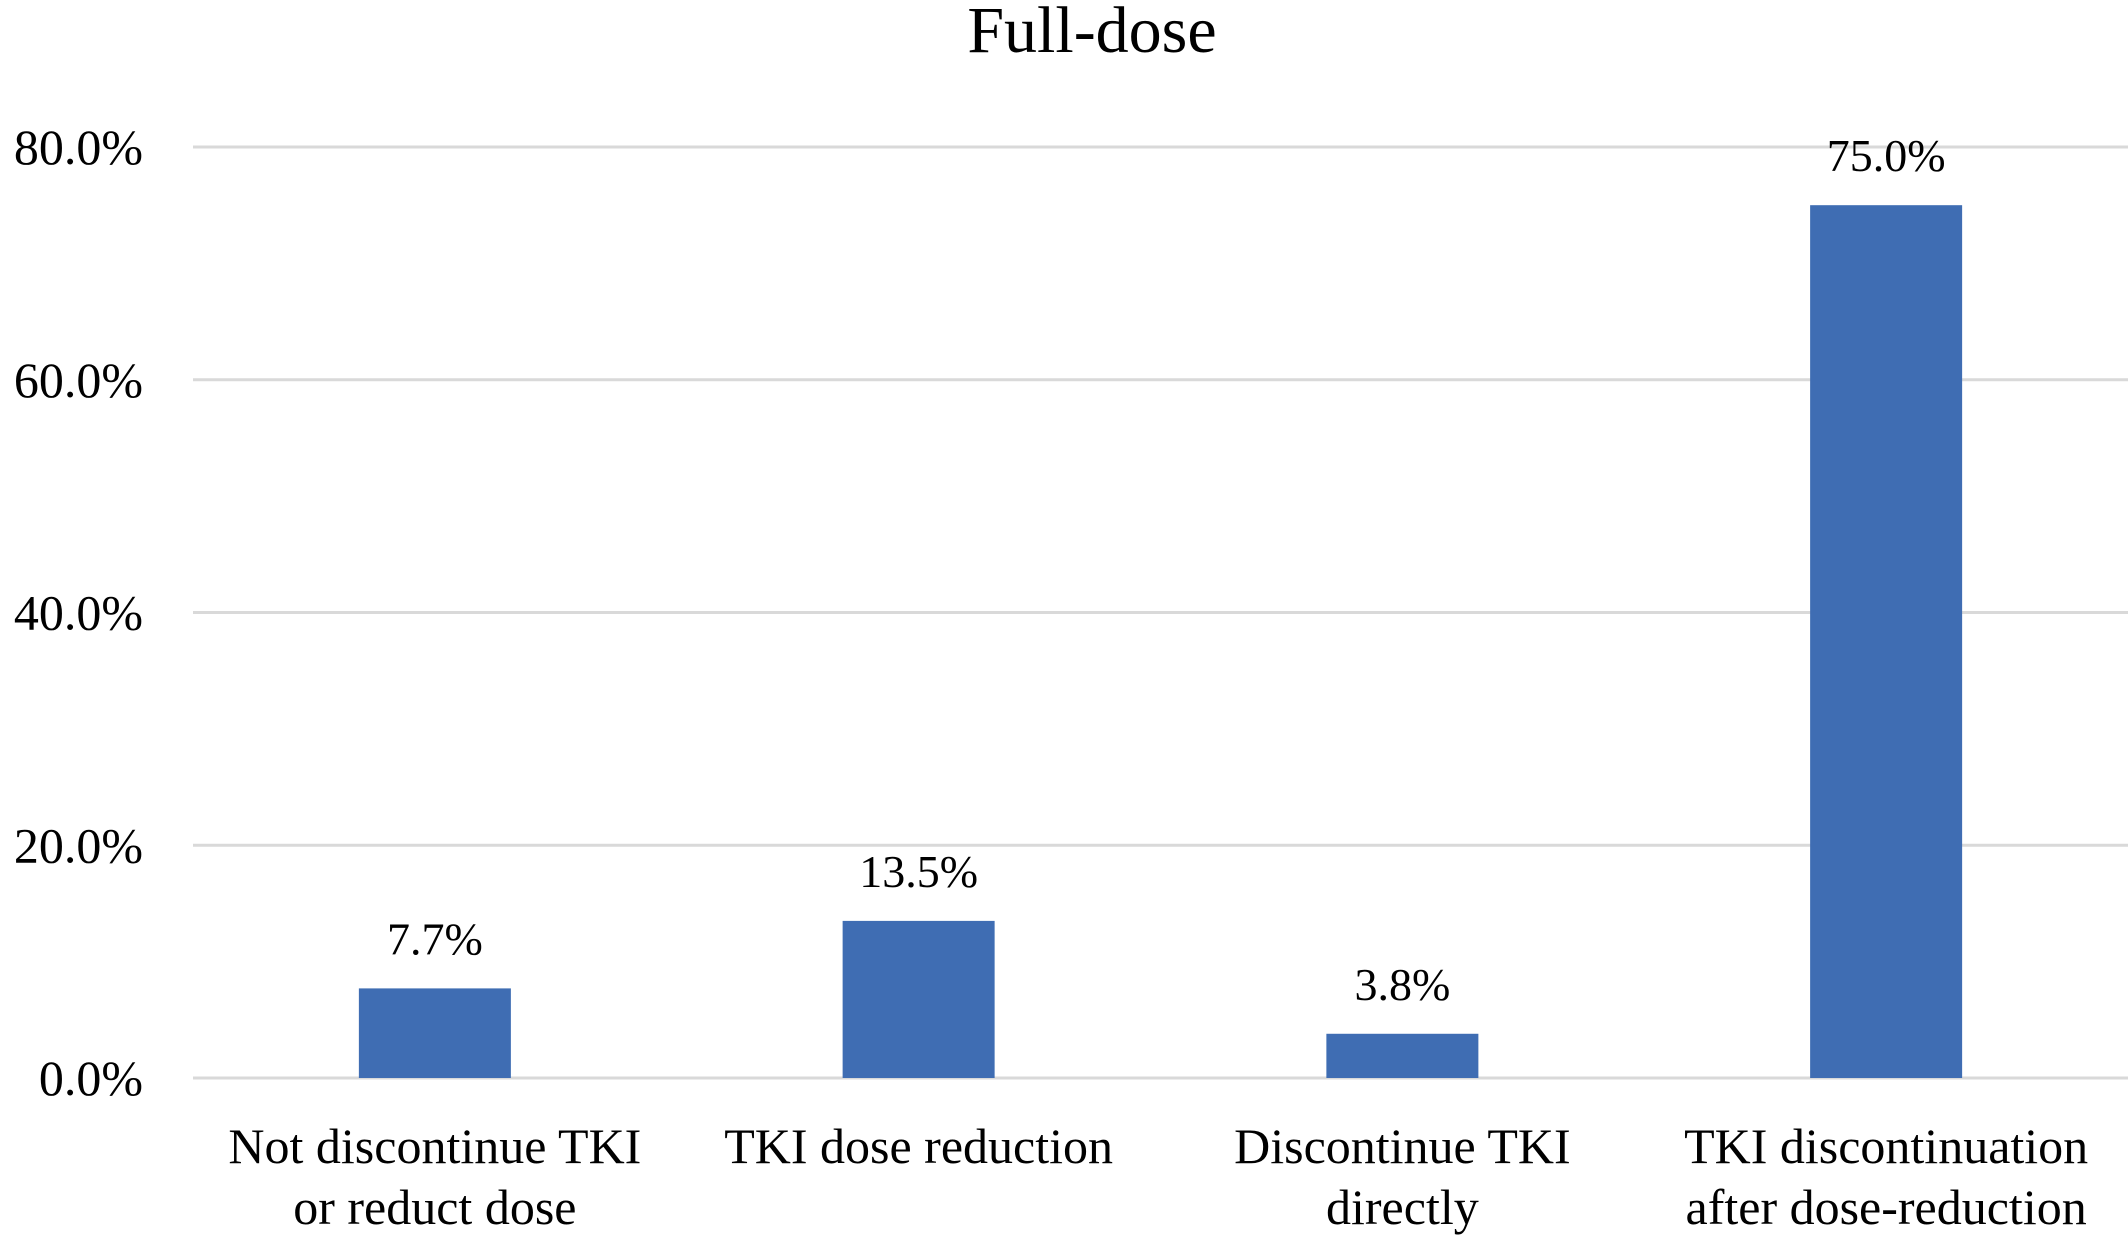 Image resolution: width=2128 pixels, height=1239 pixels. Describe the element at coordinates (1402, 984) in the screenshot. I see `data-label-3: 3.8%` at that location.